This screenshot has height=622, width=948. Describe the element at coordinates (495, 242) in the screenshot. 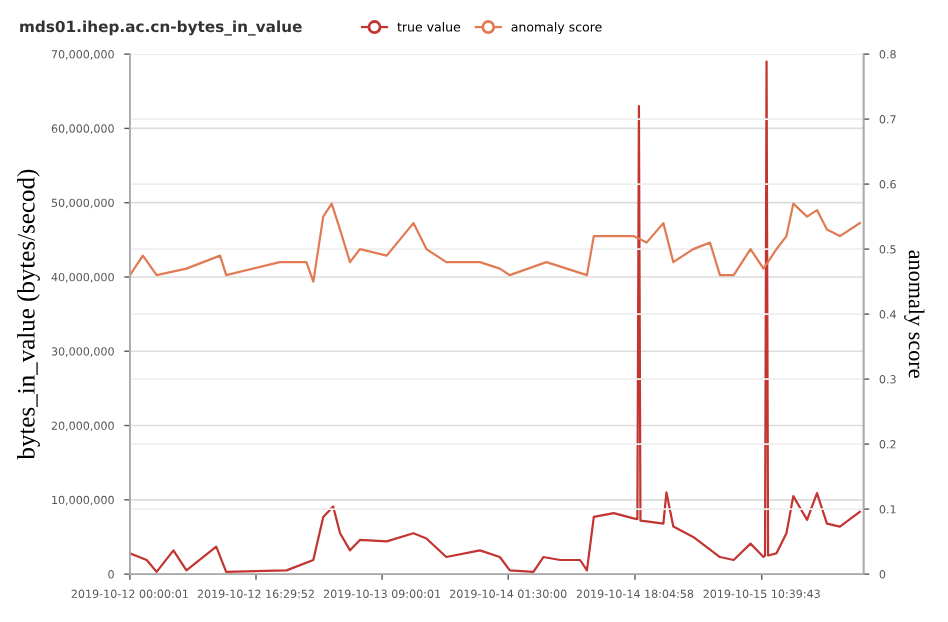

I see `line-series` at that location.